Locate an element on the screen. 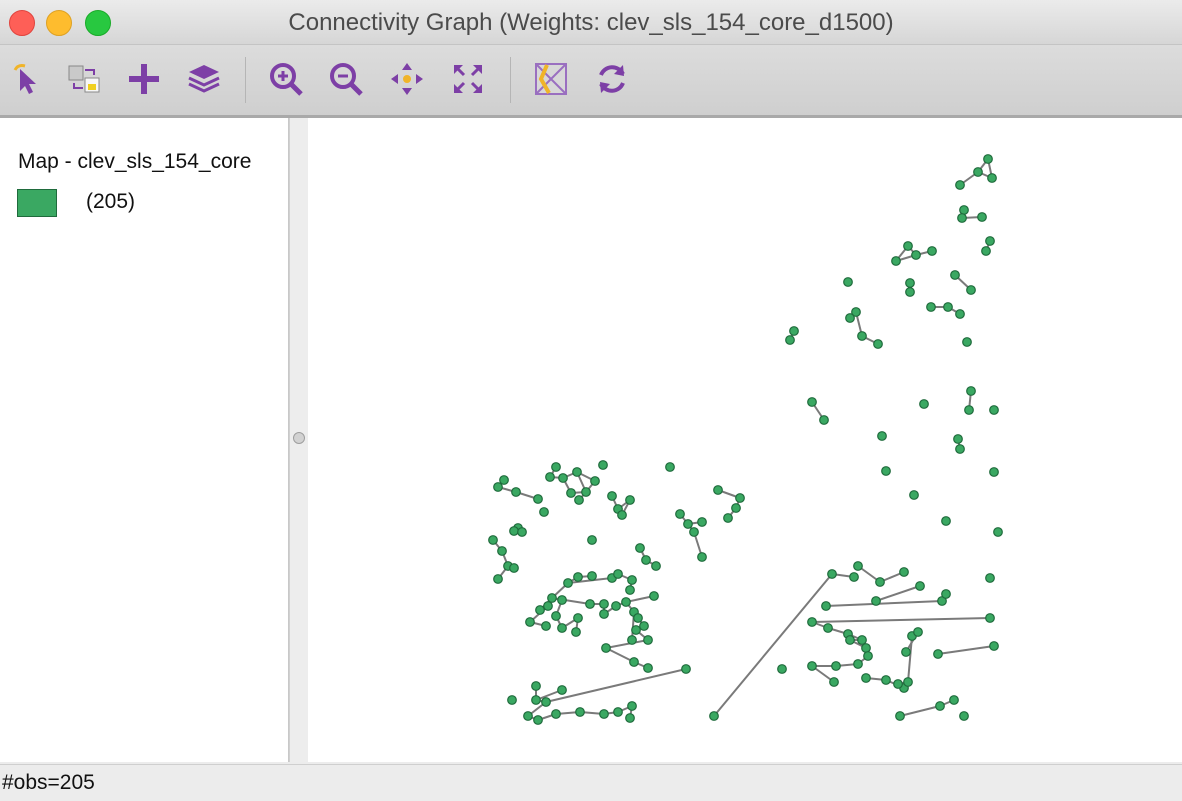 The image size is (1182, 801). add-layer-button is located at coordinates (144, 79).